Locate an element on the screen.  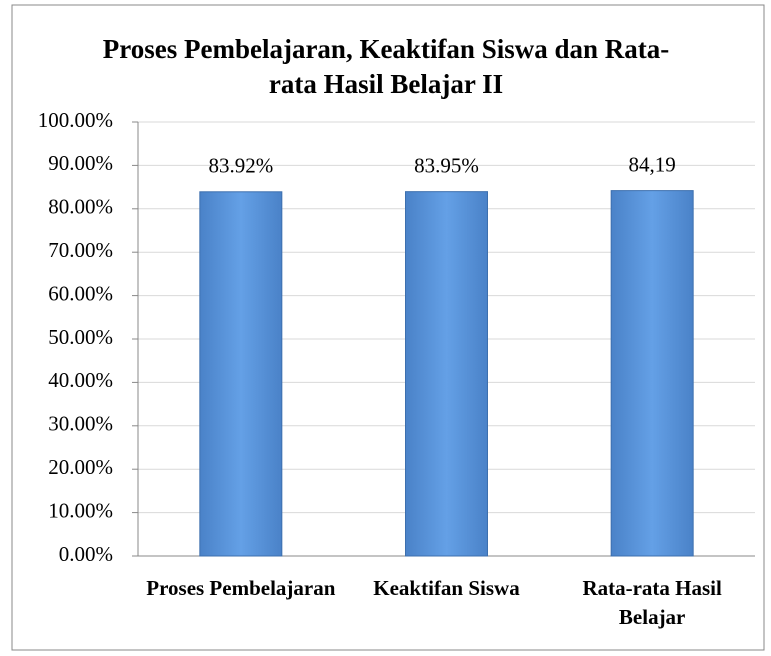
x-tick-label: Rata-rata Hasil Belajar is located at coordinates (652, 602).